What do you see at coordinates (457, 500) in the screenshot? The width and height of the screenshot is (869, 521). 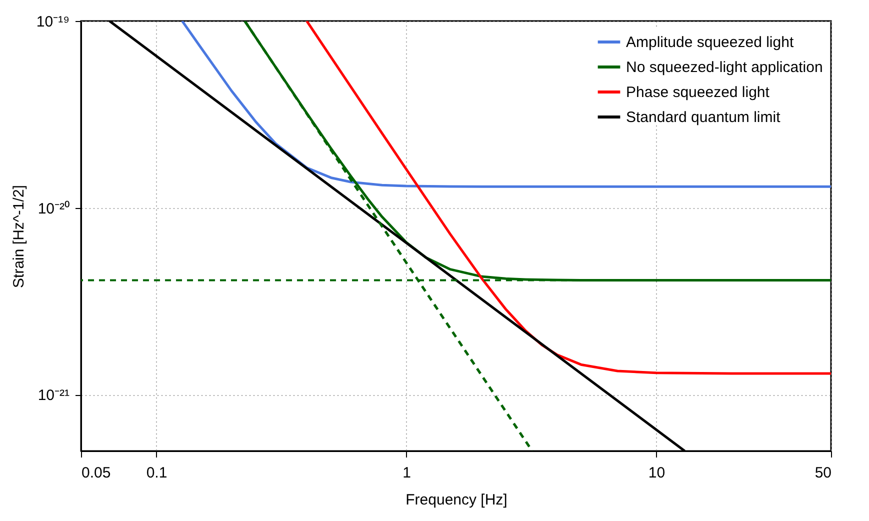 I see `x-axis-title: Frequency [Hz]` at bounding box center [457, 500].